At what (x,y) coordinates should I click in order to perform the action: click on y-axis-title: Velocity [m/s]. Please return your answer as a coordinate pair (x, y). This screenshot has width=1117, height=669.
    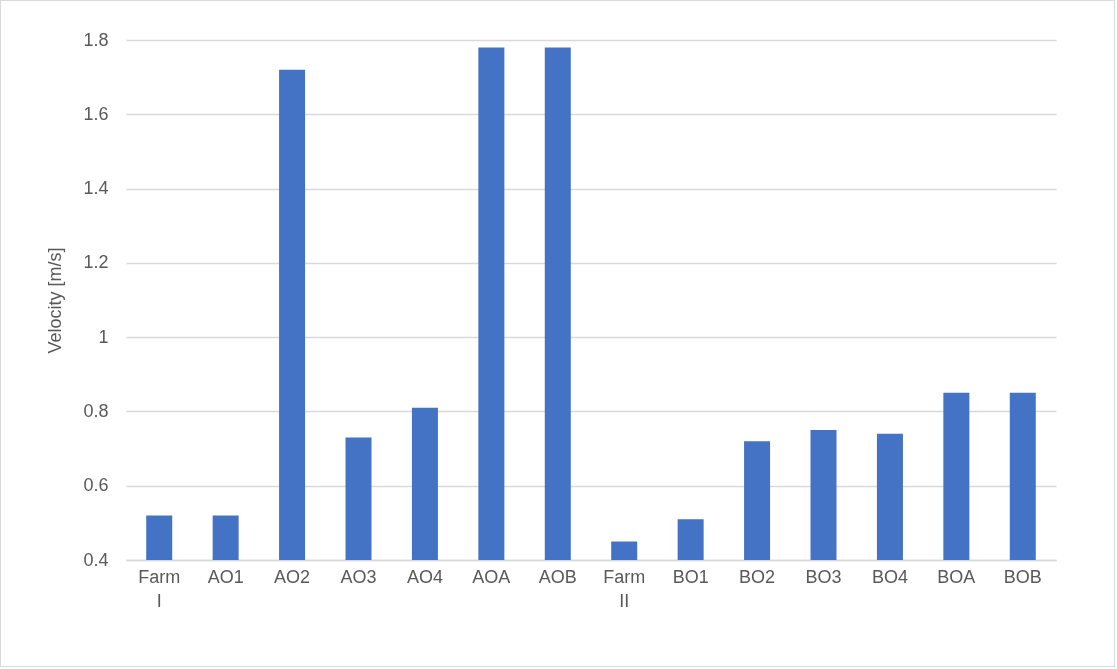
    Looking at the image, I should click on (55, 300).